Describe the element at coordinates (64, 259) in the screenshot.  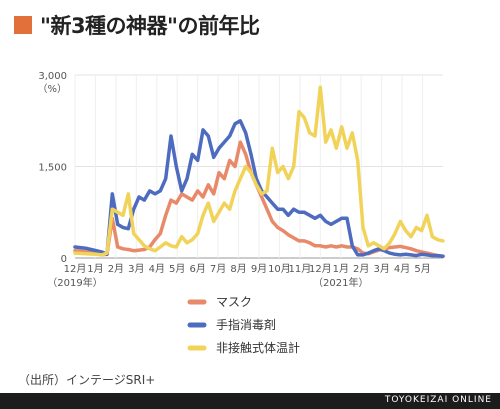
I see `y-tick-label: 0` at that location.